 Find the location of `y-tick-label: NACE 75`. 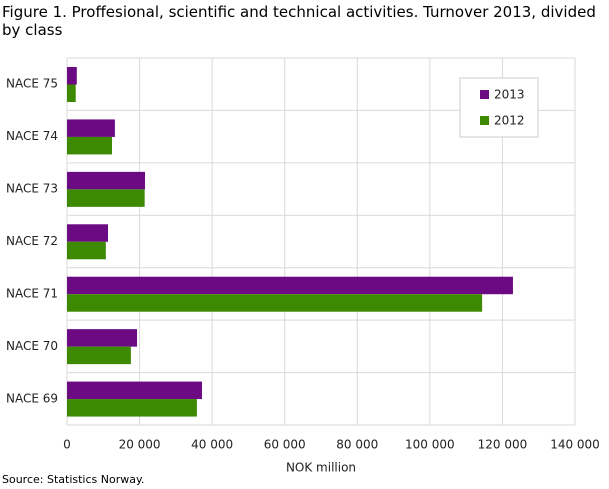

y-tick-label: NACE 75 is located at coordinates (32, 84).